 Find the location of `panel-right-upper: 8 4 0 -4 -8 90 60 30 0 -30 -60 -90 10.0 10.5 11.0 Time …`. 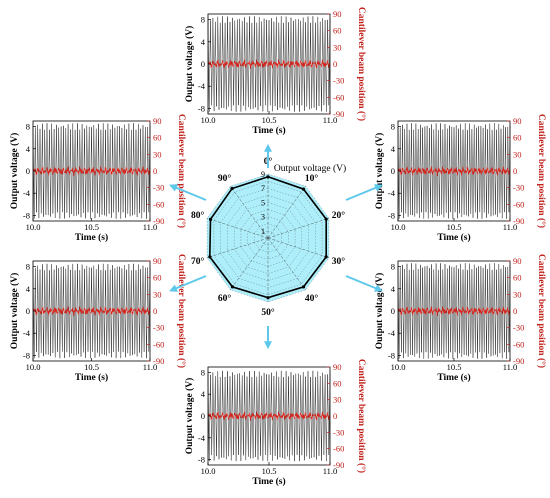

panel-right-upper: 8 4 0 -4 -8 90 60 30 0 -30 -60 -90 10.0 10.5 11.0 Time … is located at coordinates (460, 178).